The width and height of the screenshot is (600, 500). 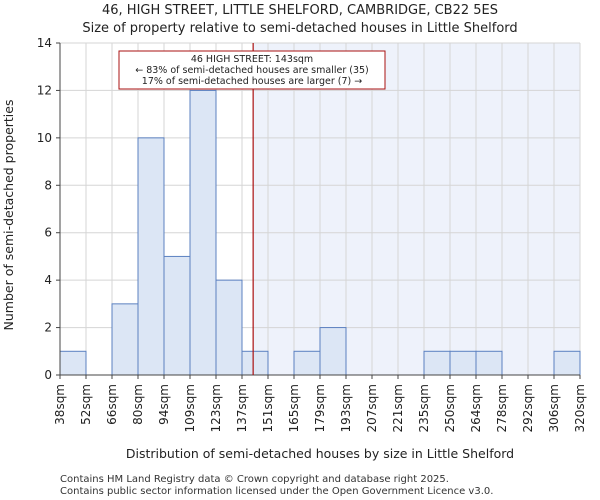 What do you see at coordinates (252, 59) in the screenshot?
I see `annotation-line: 46 HIGH STREET: 143sqm` at bounding box center [252, 59].